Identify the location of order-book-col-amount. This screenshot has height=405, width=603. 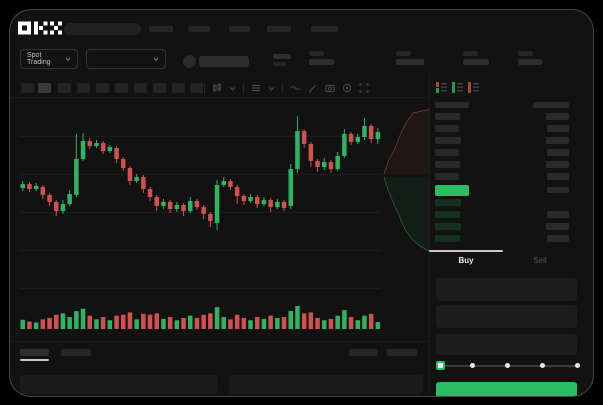
(551, 105).